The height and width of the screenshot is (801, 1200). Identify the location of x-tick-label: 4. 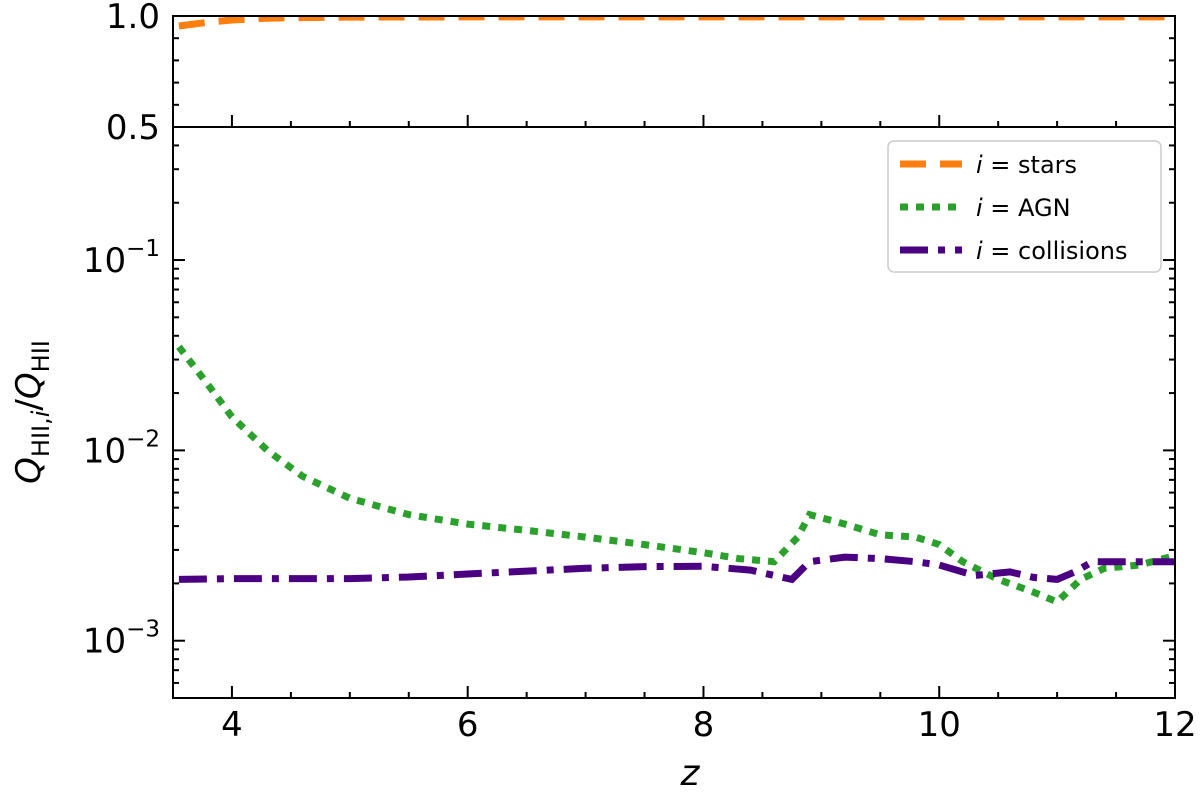
(232, 725).